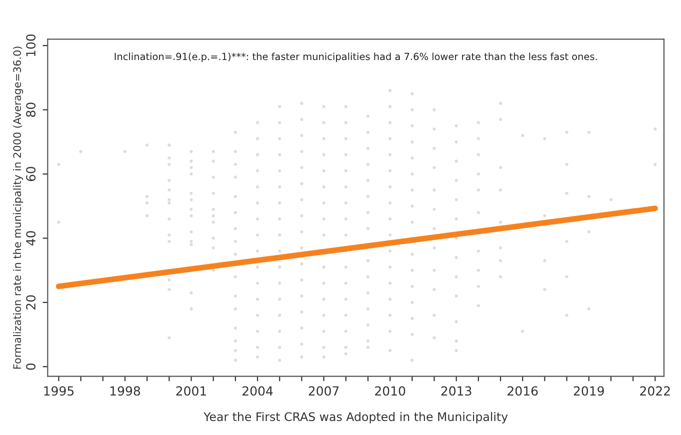  I want to click on x-tick-label: 1995, so click(59, 391).